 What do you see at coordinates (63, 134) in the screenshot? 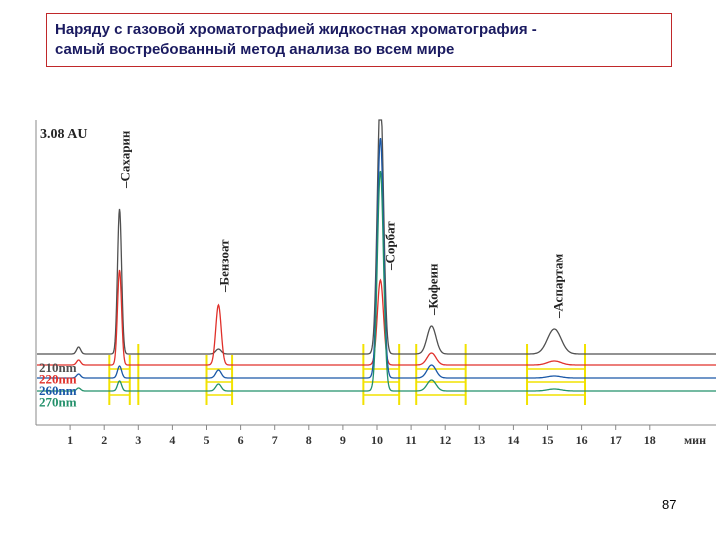
I see `au-label: 3.08 AU` at bounding box center [63, 134].